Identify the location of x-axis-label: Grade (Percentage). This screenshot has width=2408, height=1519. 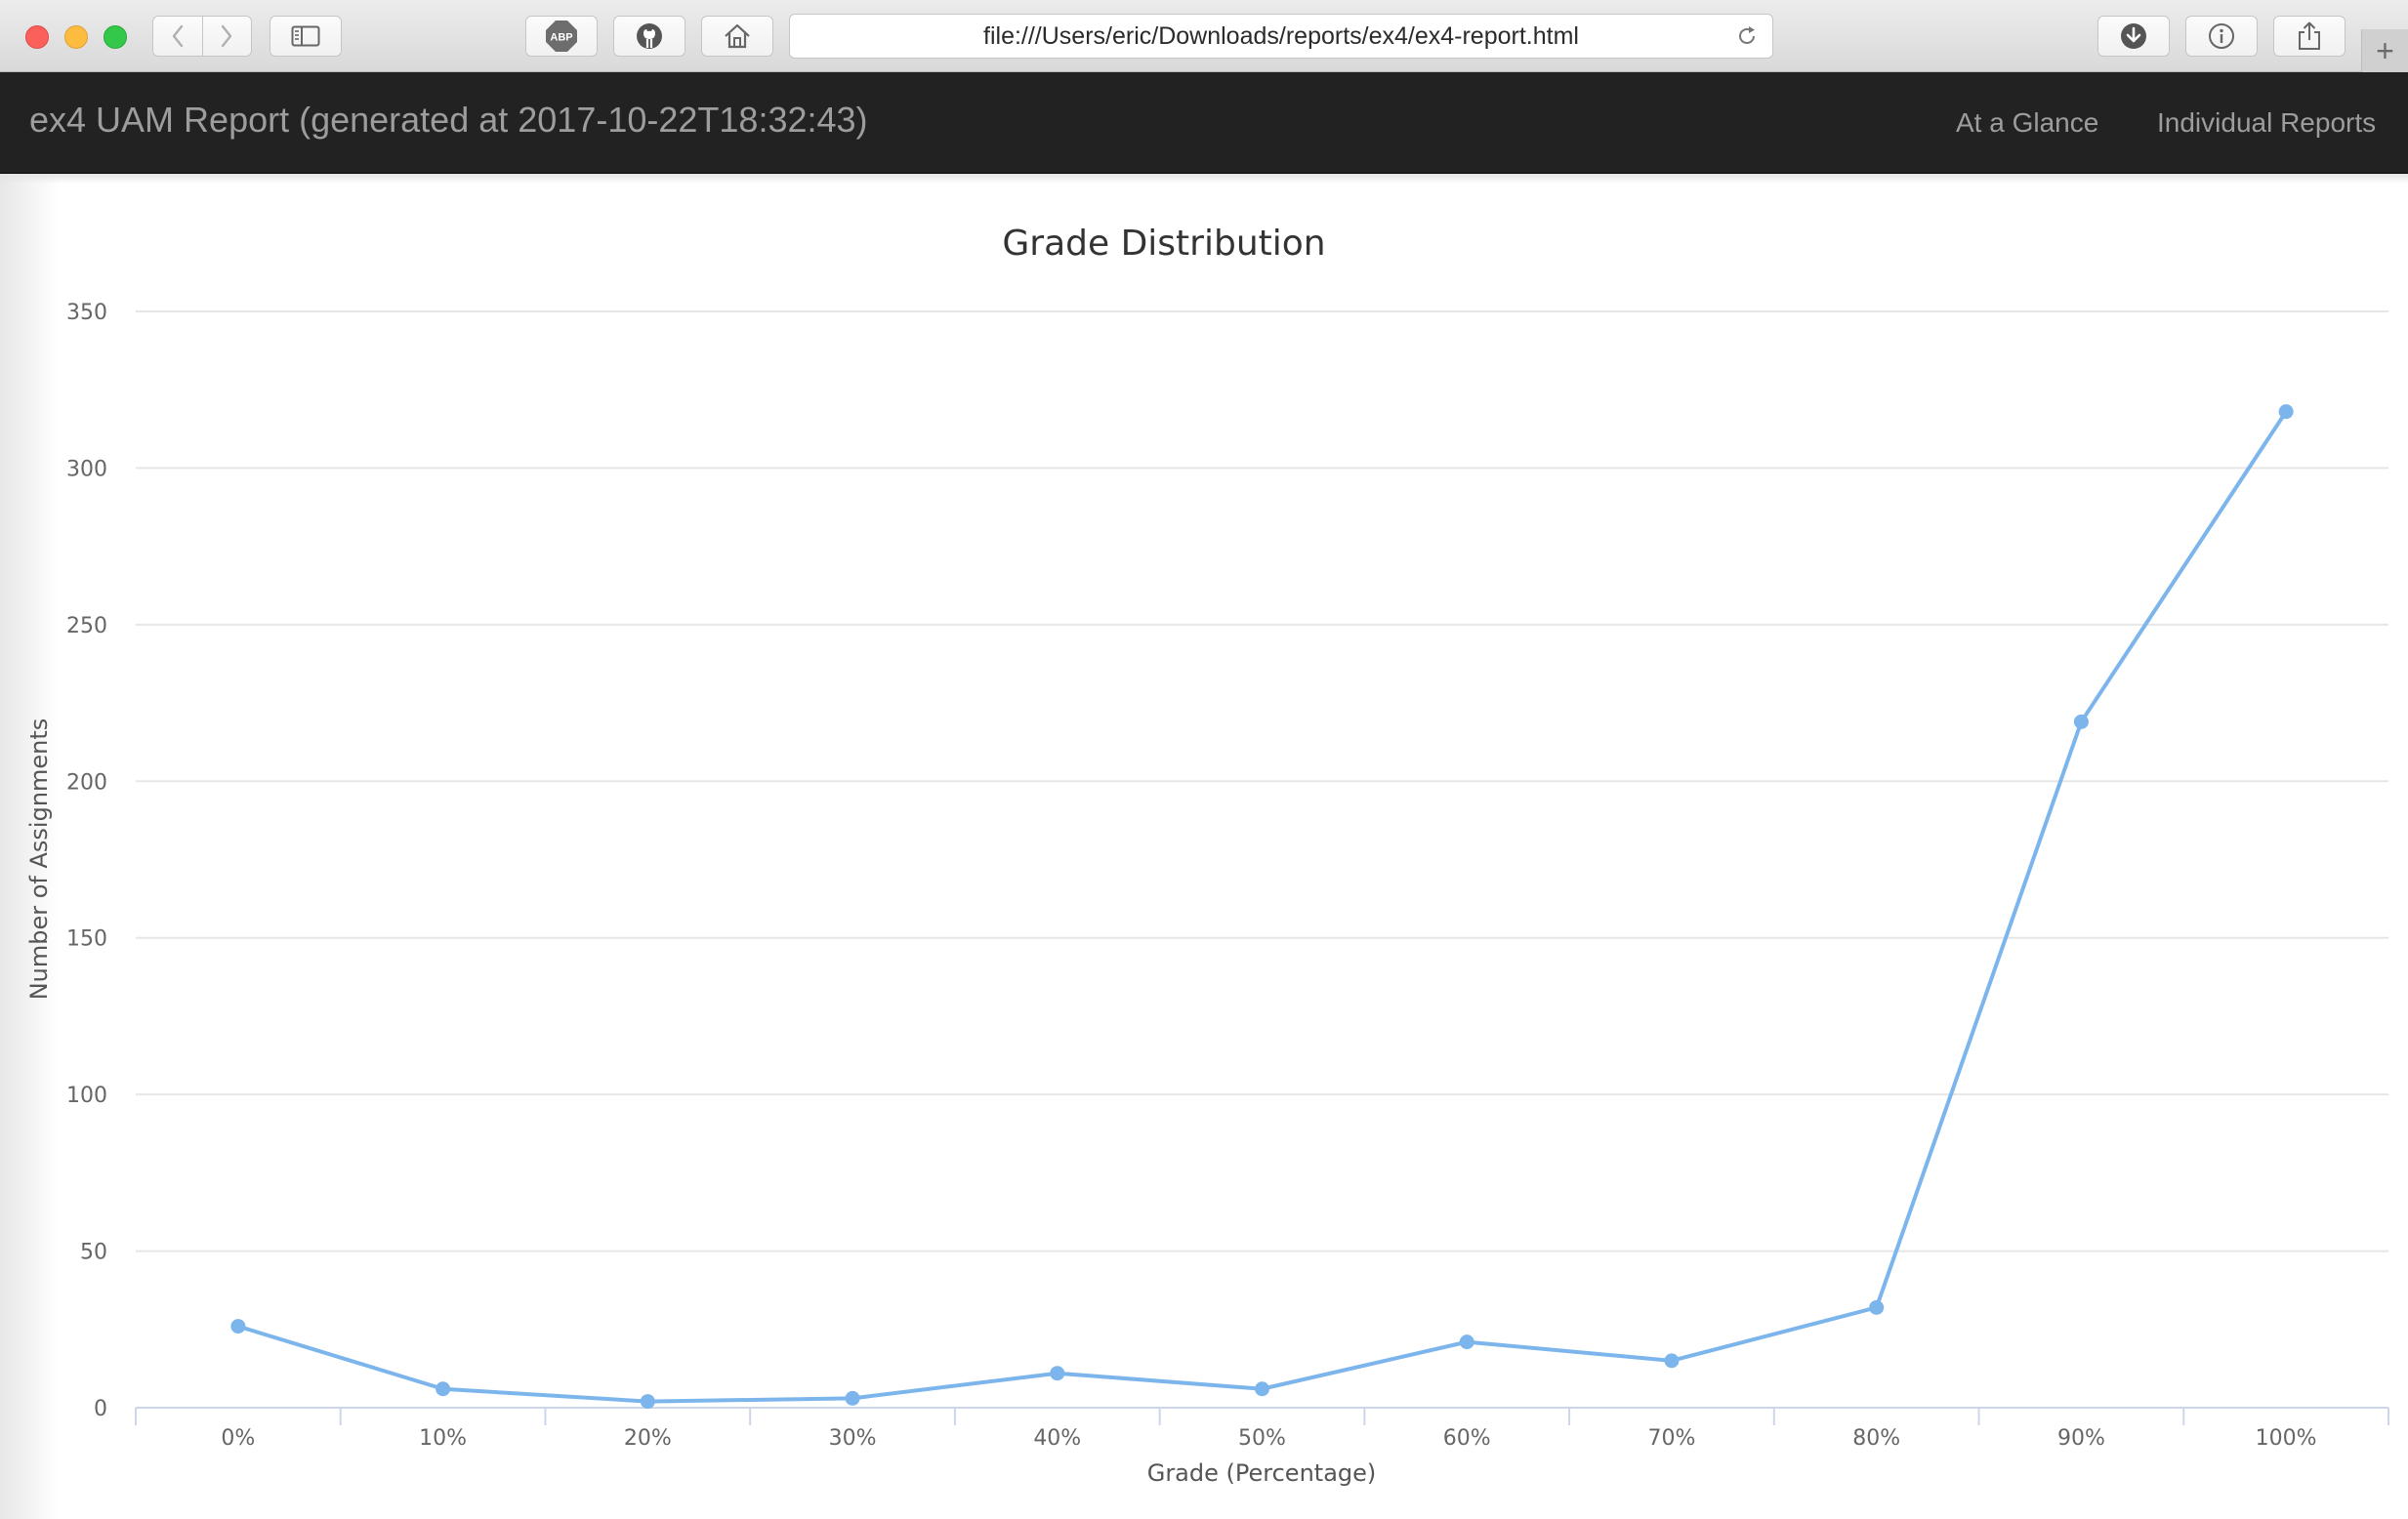
(1262, 1473).